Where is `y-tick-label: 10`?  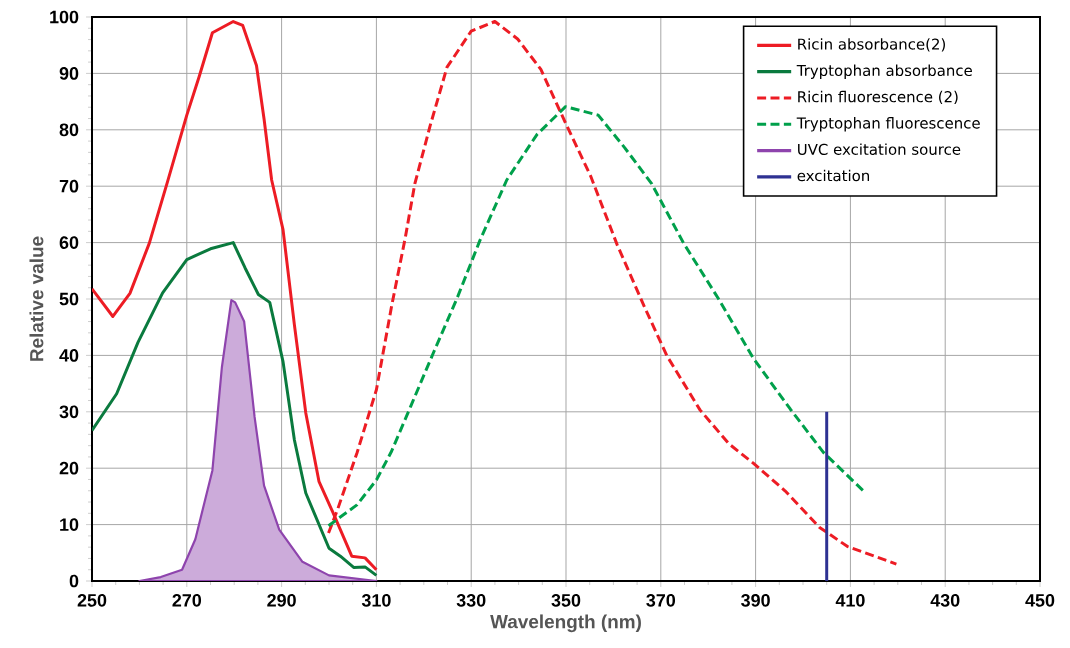
y-tick-label: 10 is located at coordinates (69, 524).